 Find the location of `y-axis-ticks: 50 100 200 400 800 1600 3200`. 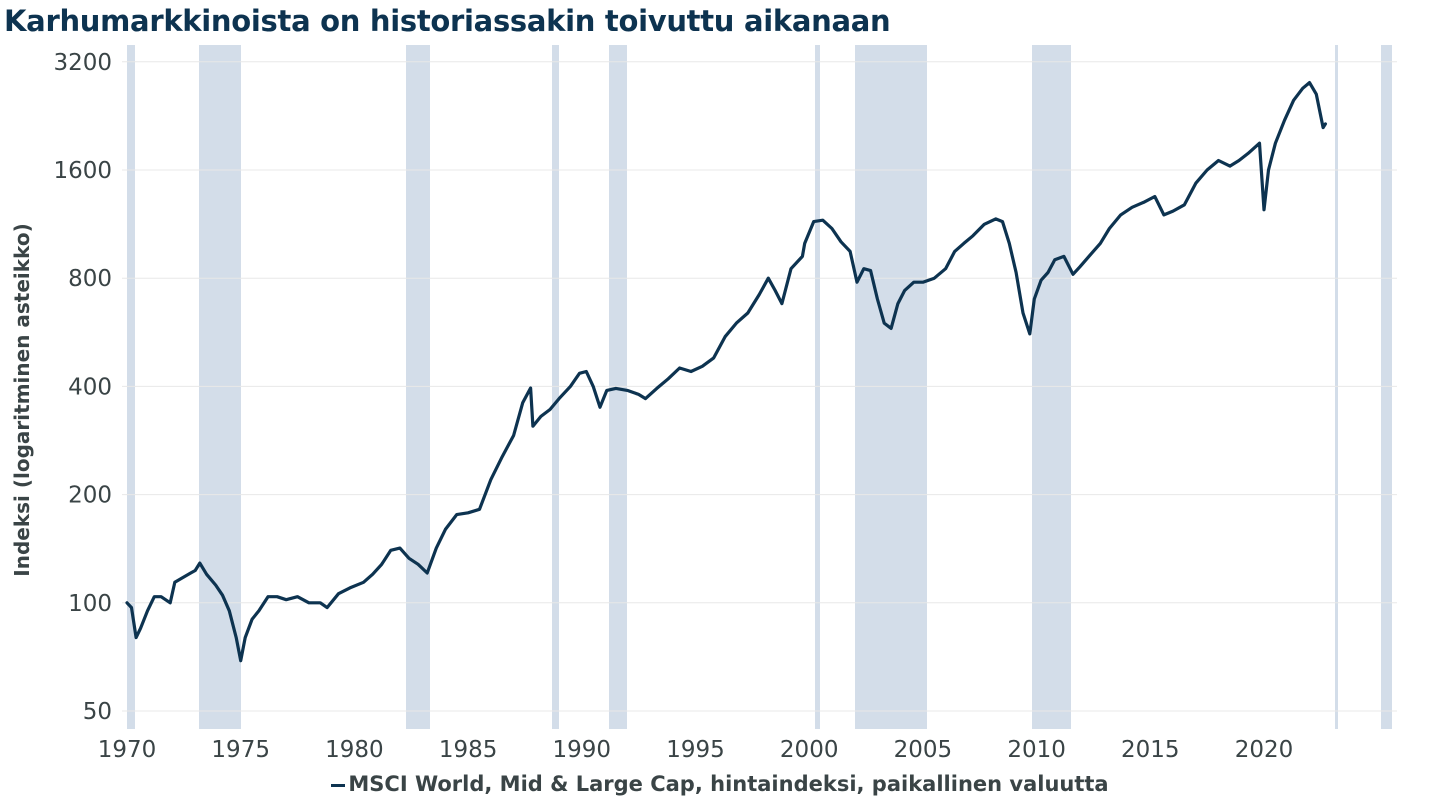

y-axis-ticks: 50 100 200 400 800 1600 3200 is located at coordinates (82, 387).